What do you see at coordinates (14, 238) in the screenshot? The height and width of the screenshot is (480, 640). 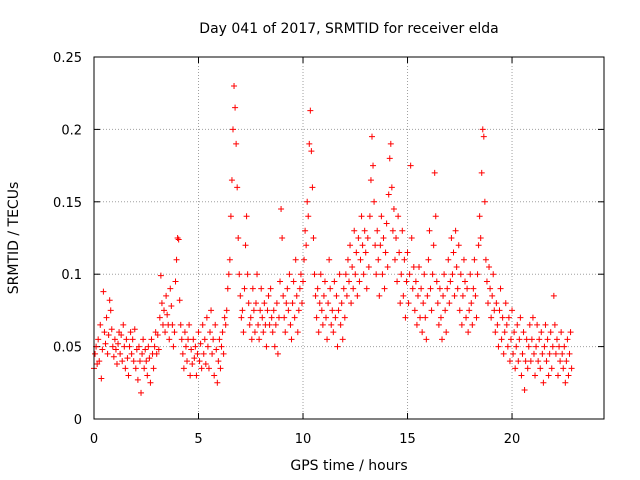 I see `y-axis-label: SRMTID / TECUs` at bounding box center [14, 238].